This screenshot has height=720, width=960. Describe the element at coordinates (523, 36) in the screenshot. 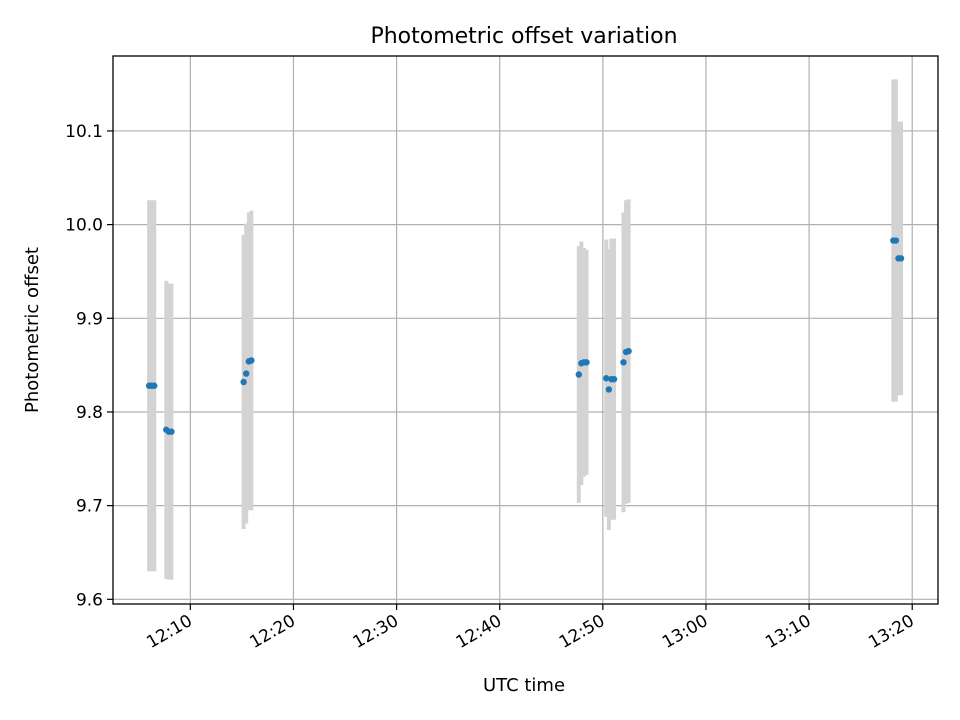

I see `chart-title: Photometric offset variation` at that location.